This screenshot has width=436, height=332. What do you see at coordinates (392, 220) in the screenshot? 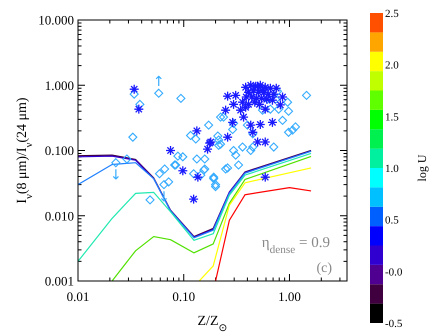
I see `color-bar-label: 0.5` at bounding box center [392, 220].